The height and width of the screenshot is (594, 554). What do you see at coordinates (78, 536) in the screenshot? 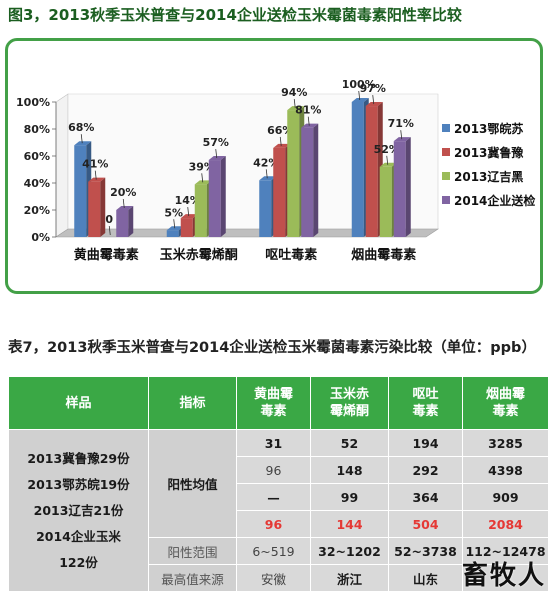
I see `sample-name: 2014企业玉米` at bounding box center [78, 536].